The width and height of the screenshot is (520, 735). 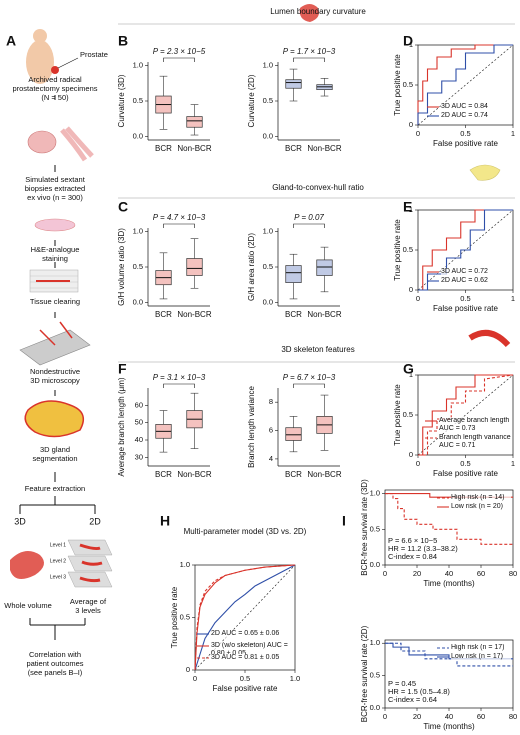 I want to click on x-tick-label: 60, so click(x=481, y=716).